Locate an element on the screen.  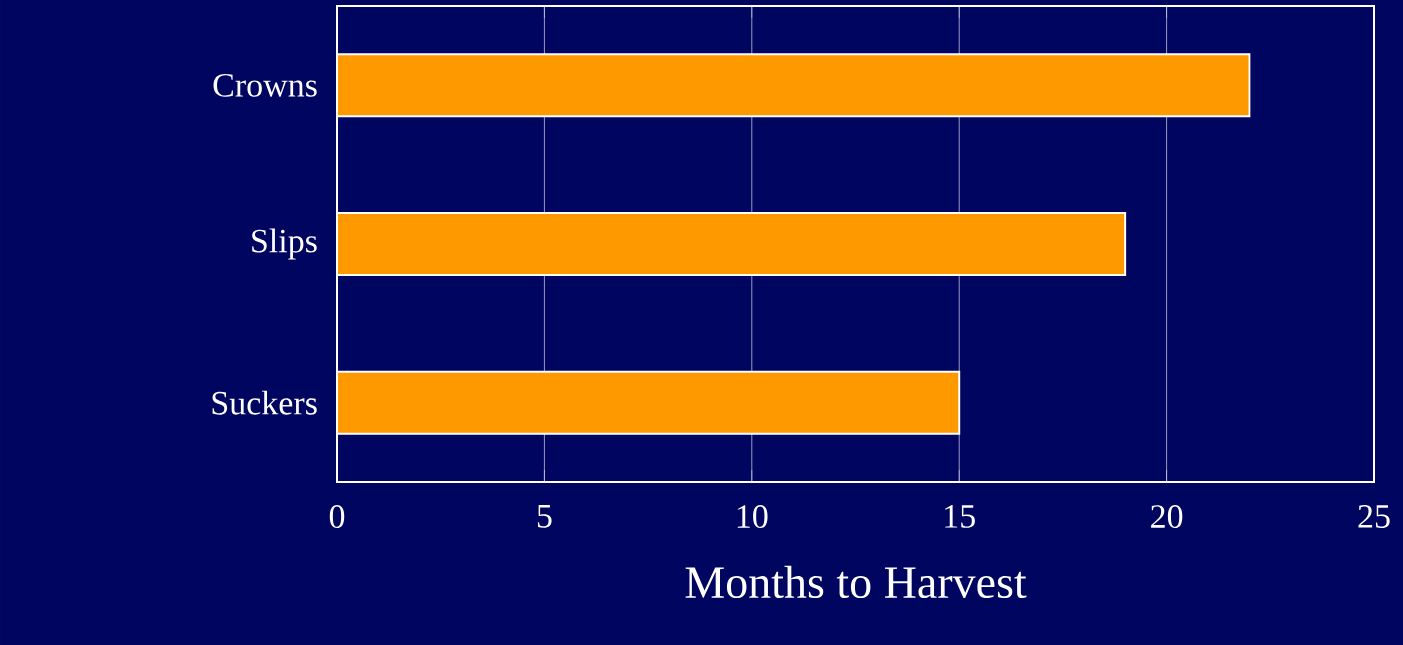
x-tick-label: 5 is located at coordinates (544, 516).